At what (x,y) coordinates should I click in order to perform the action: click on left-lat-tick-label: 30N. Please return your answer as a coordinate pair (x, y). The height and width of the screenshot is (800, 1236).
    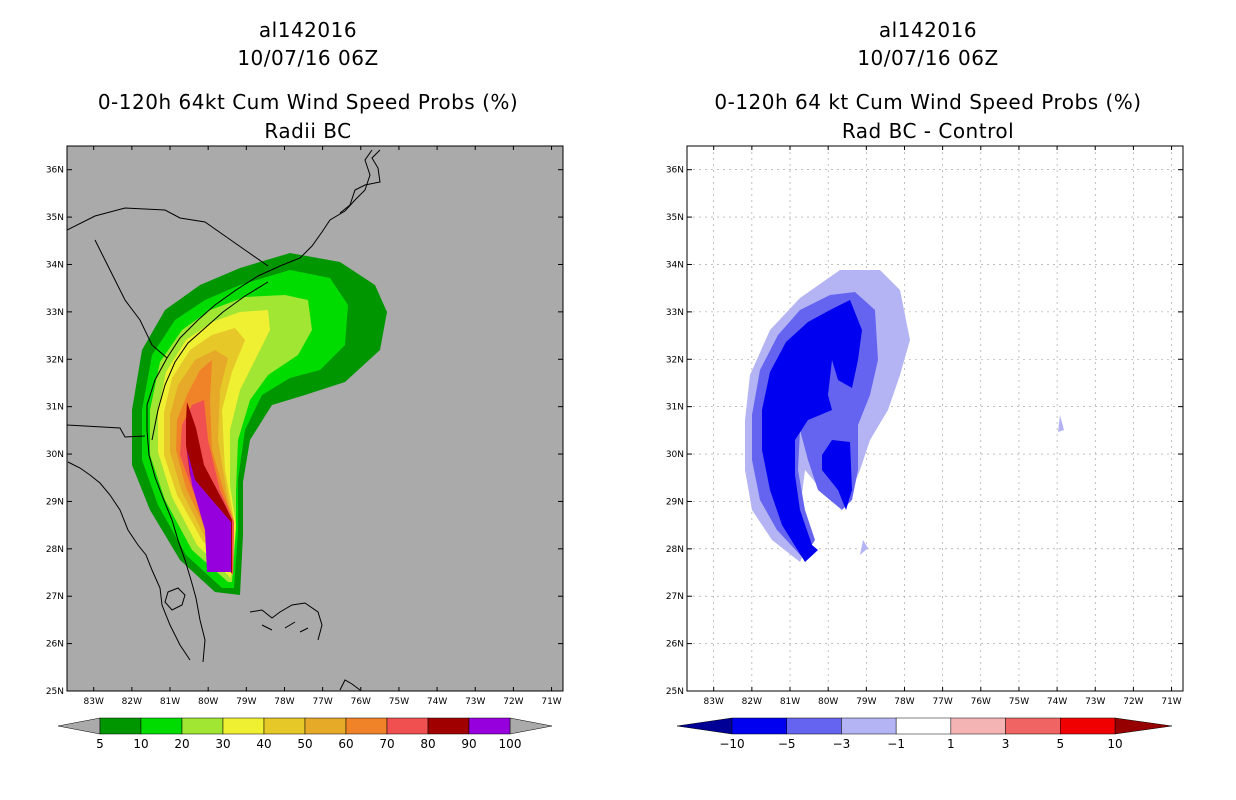
    Looking at the image, I should click on (55, 455).